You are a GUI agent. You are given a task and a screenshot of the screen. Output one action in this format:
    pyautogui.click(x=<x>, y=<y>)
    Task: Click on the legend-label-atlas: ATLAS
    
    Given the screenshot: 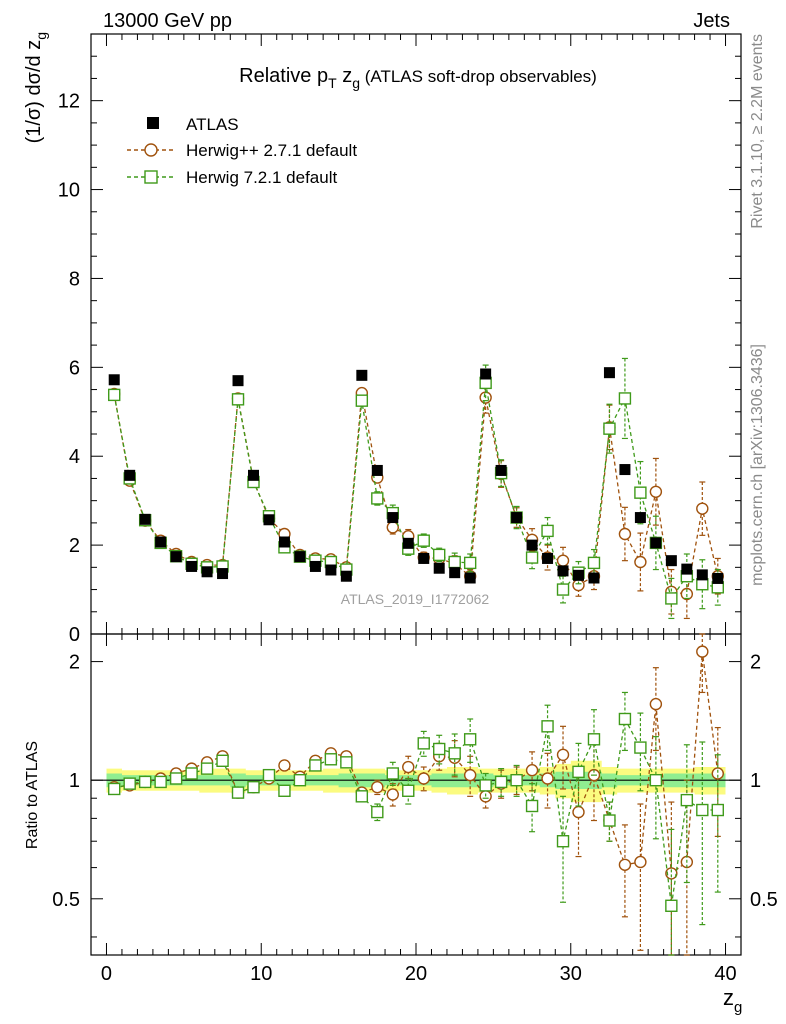 What is the action you would take?
    pyautogui.click(x=212, y=124)
    